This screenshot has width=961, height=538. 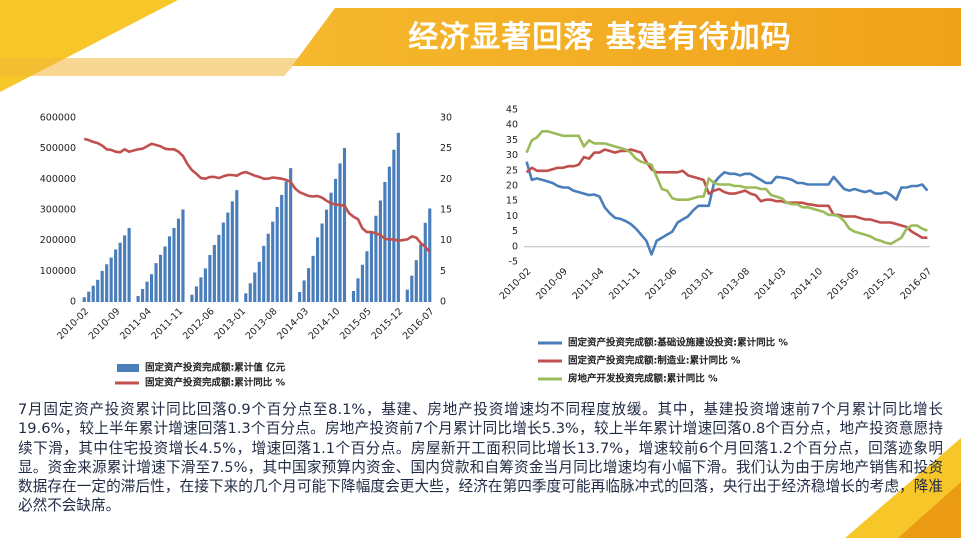 I want to click on y-tick-label: 35, so click(x=512, y=140).